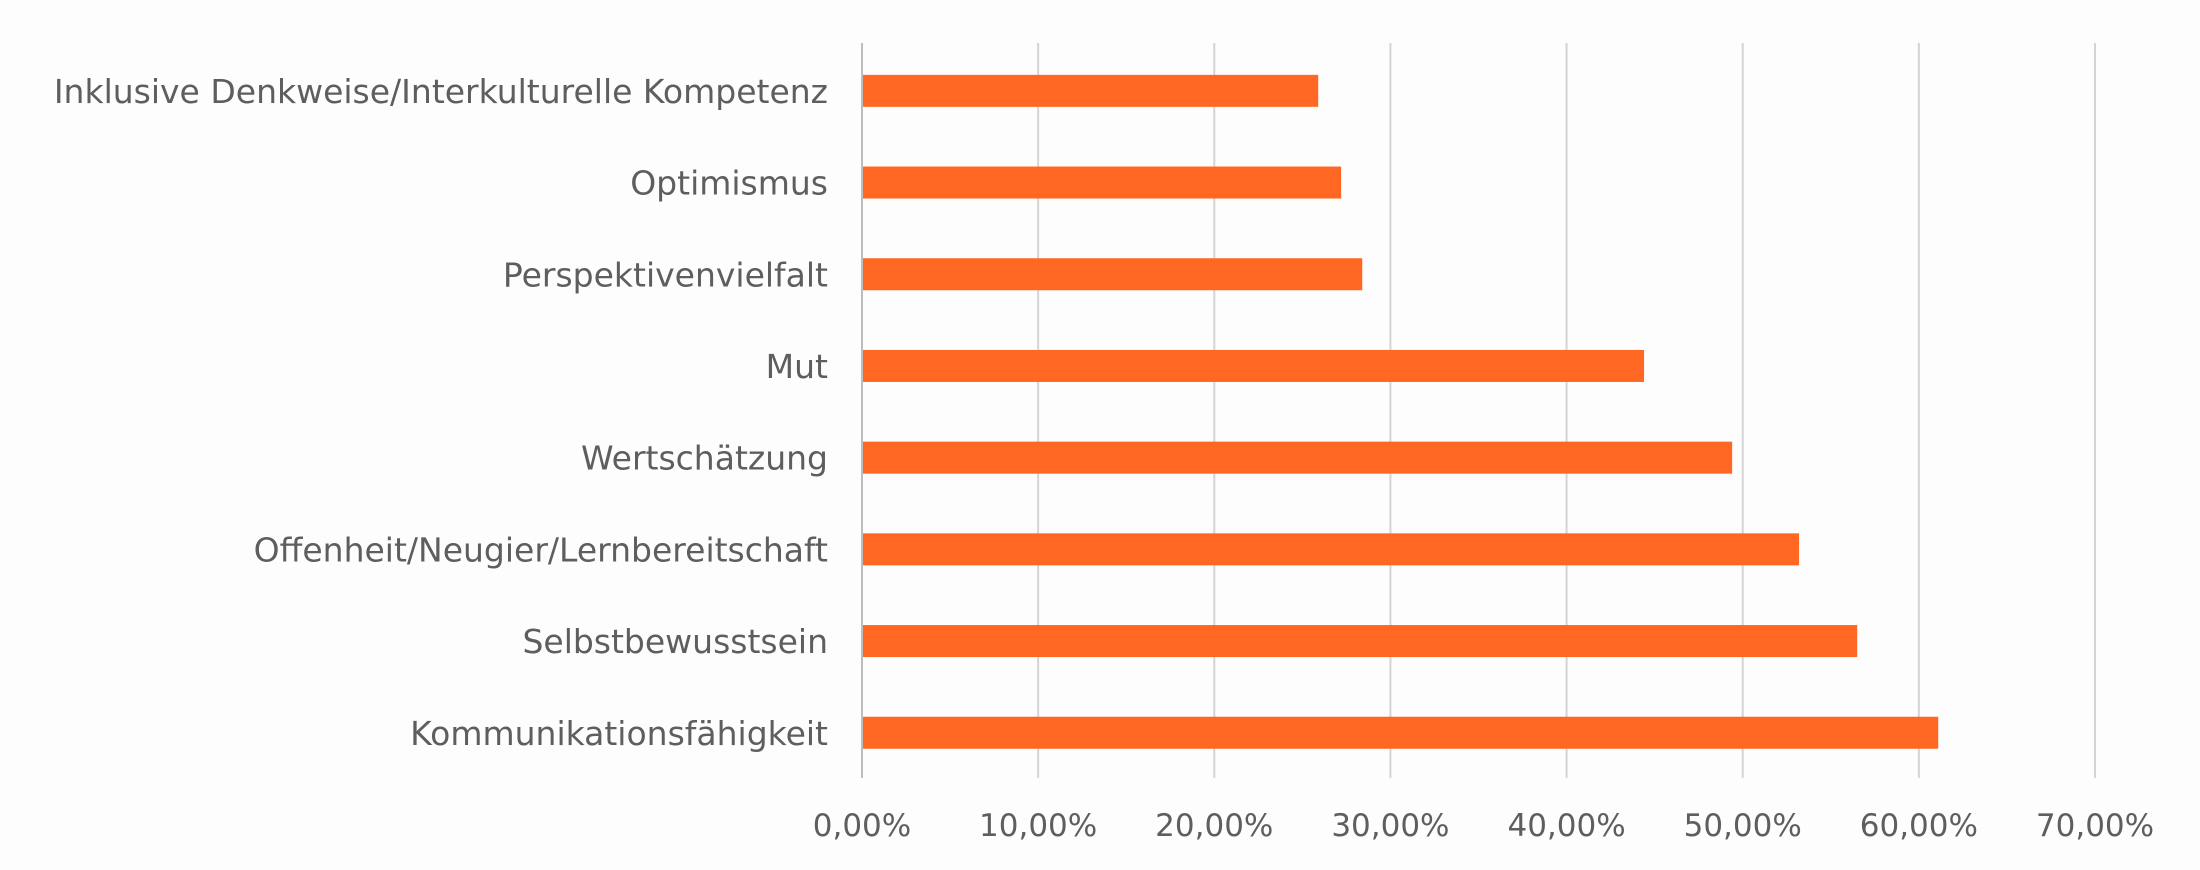  I want to click on x-tick-label: 40,00%, so click(1566, 826).